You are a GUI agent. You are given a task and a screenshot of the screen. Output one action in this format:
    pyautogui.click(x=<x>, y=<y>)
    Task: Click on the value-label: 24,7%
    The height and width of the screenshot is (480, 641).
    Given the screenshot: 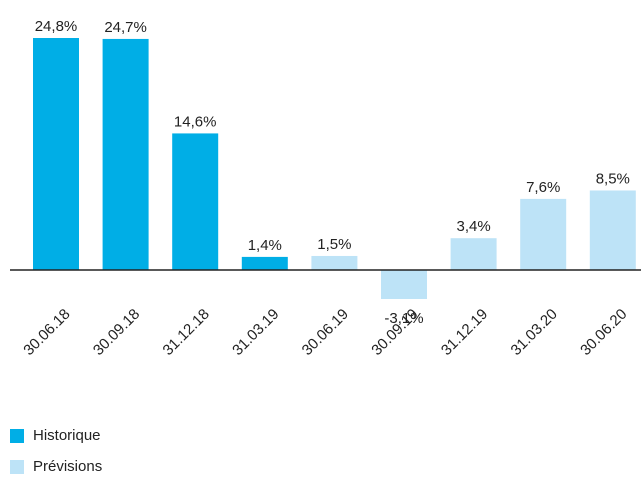 What is the action you would take?
    pyautogui.click(x=125, y=27)
    